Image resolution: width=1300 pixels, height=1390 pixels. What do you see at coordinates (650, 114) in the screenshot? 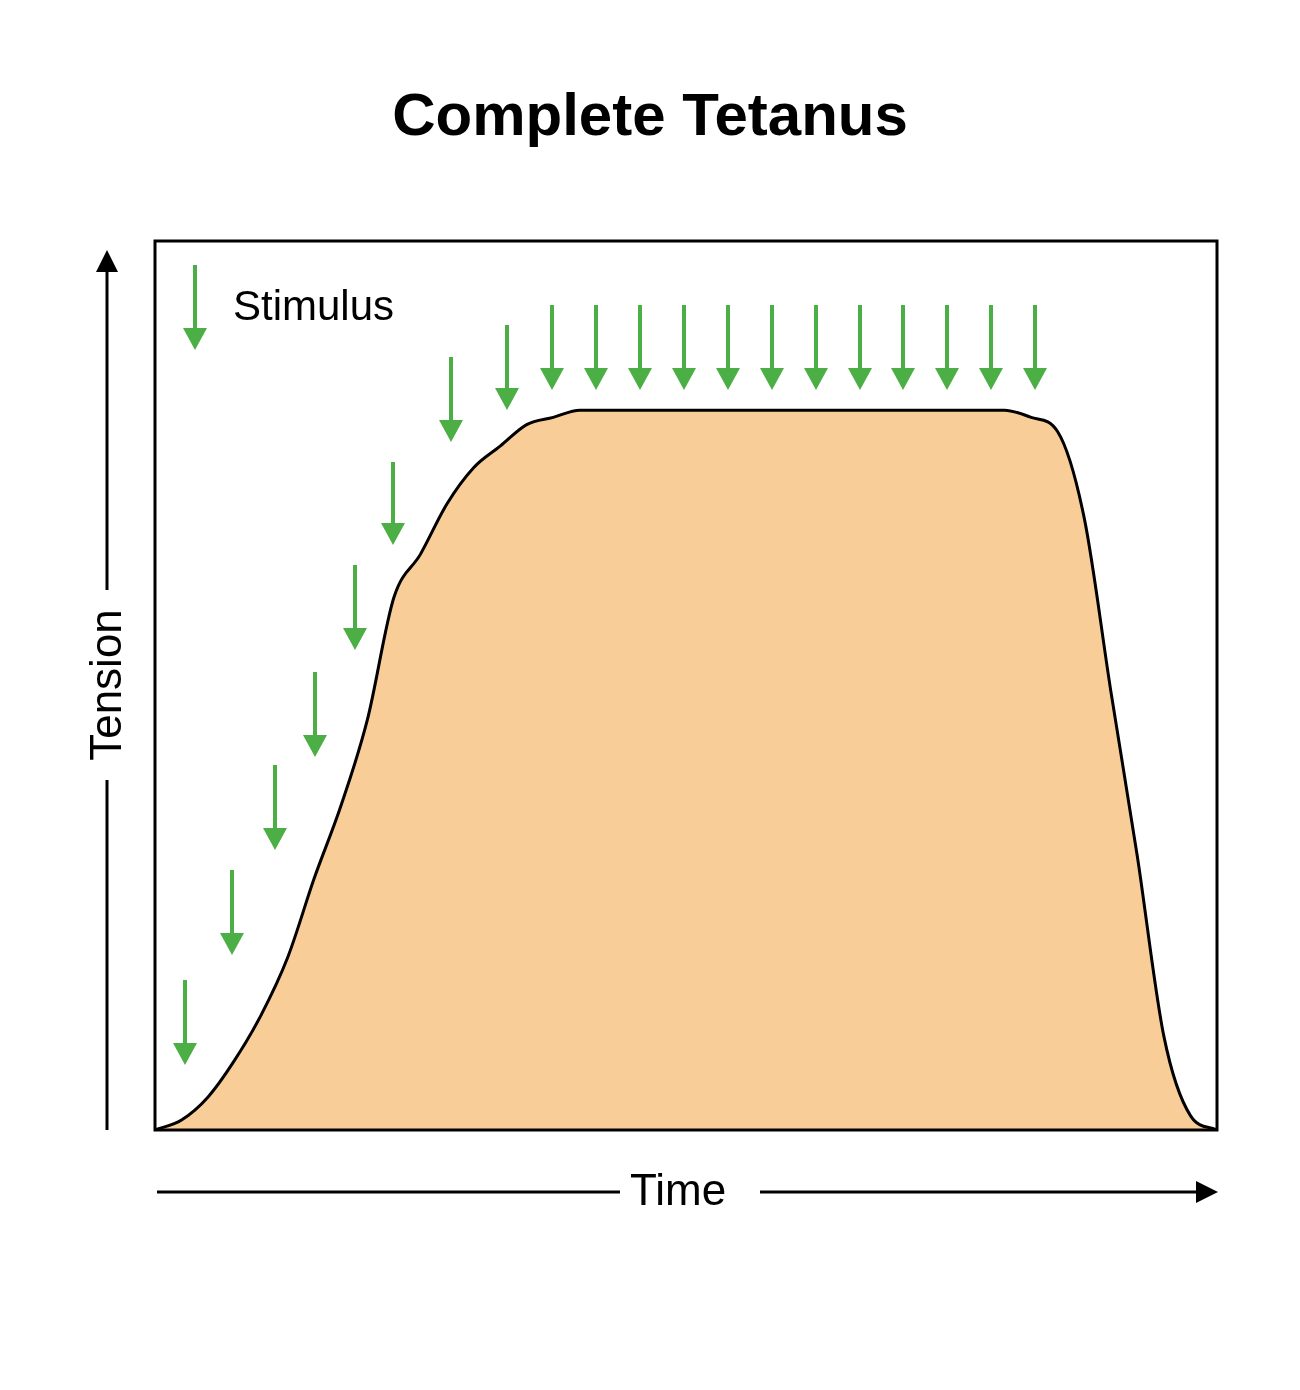
I see `chart-title: Complete Tetanus` at bounding box center [650, 114].